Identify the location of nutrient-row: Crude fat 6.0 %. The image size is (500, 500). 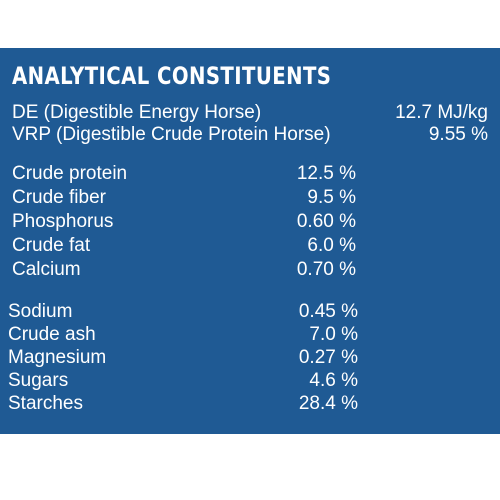
(250, 246).